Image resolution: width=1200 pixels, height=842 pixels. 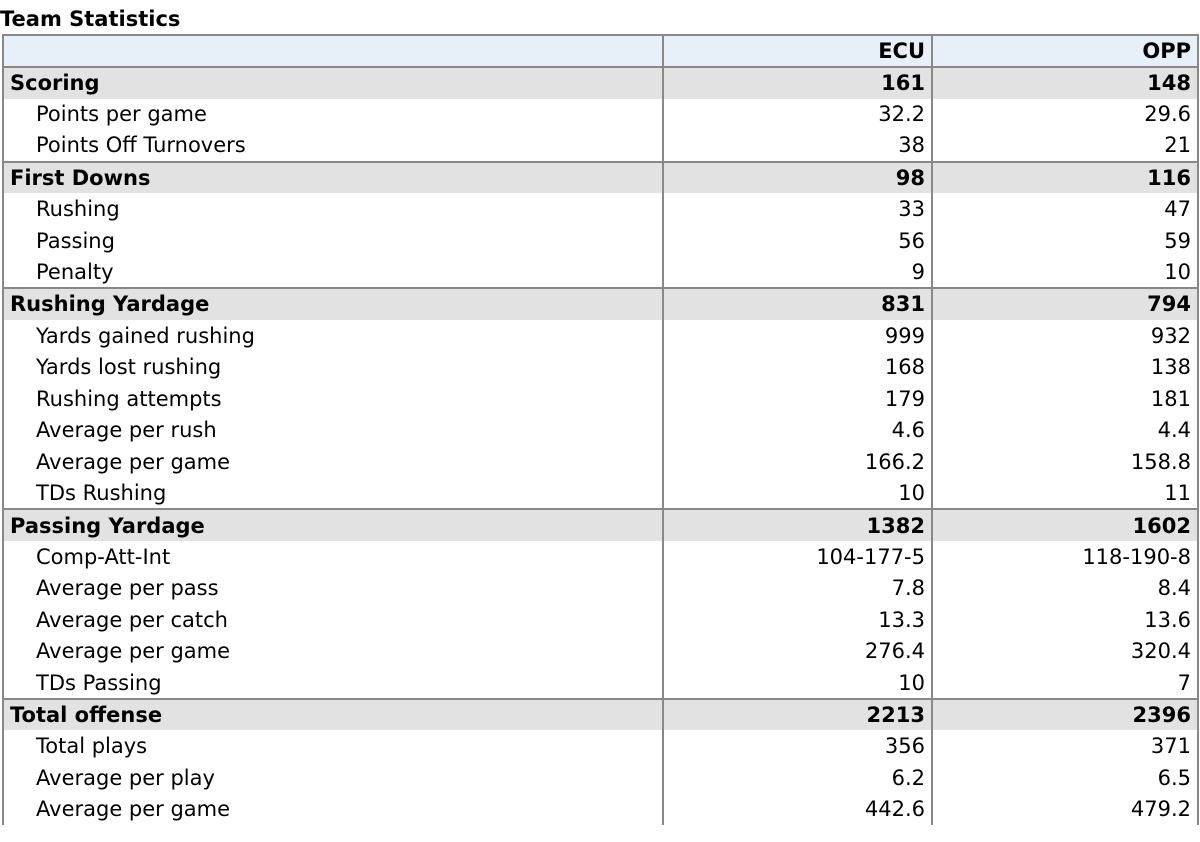 What do you see at coordinates (90, 19) in the screenshot?
I see `page-title: Team Statistics` at bounding box center [90, 19].